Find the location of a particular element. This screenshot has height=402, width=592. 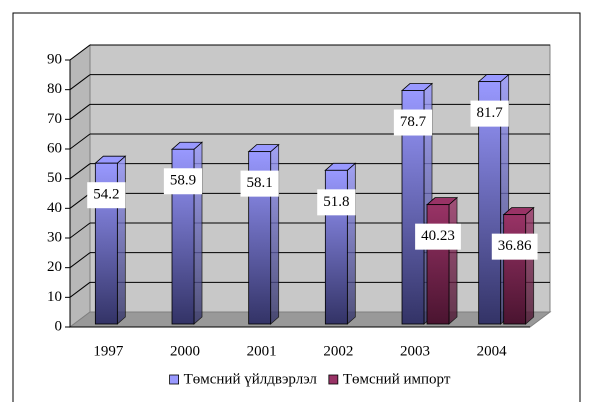

y-tick-label: 30 is located at coordinates (54, 237).